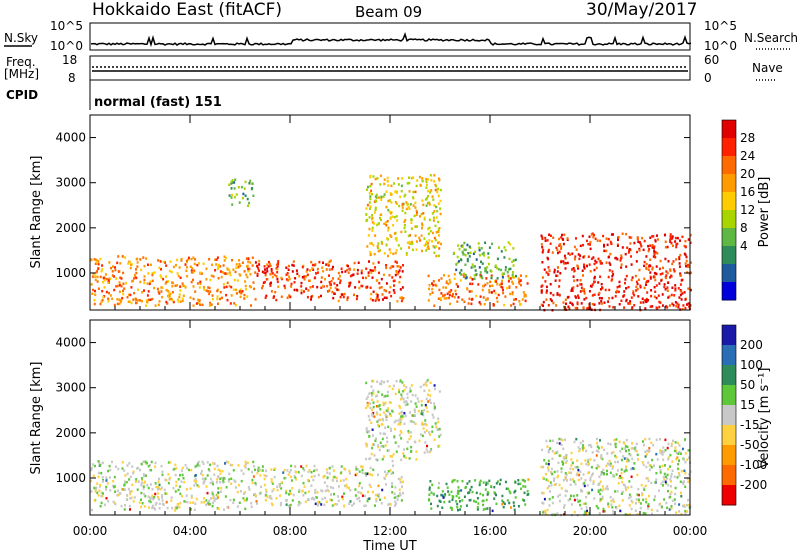 This screenshot has width=800, height=554. What do you see at coordinates (764, 418) in the screenshot?
I see `velocity-cbar-label: Velocity [m s⁻¹]` at bounding box center [764, 418].